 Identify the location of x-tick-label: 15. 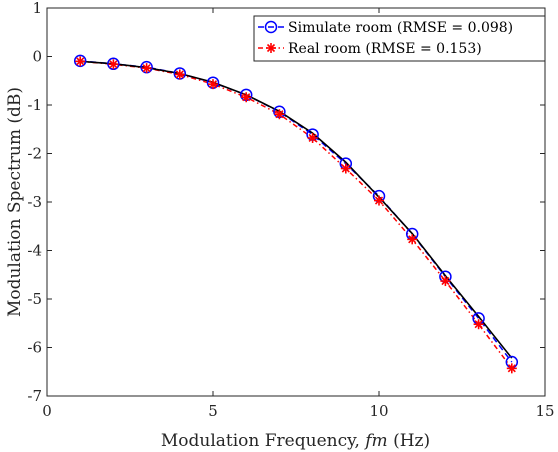
(544, 411).